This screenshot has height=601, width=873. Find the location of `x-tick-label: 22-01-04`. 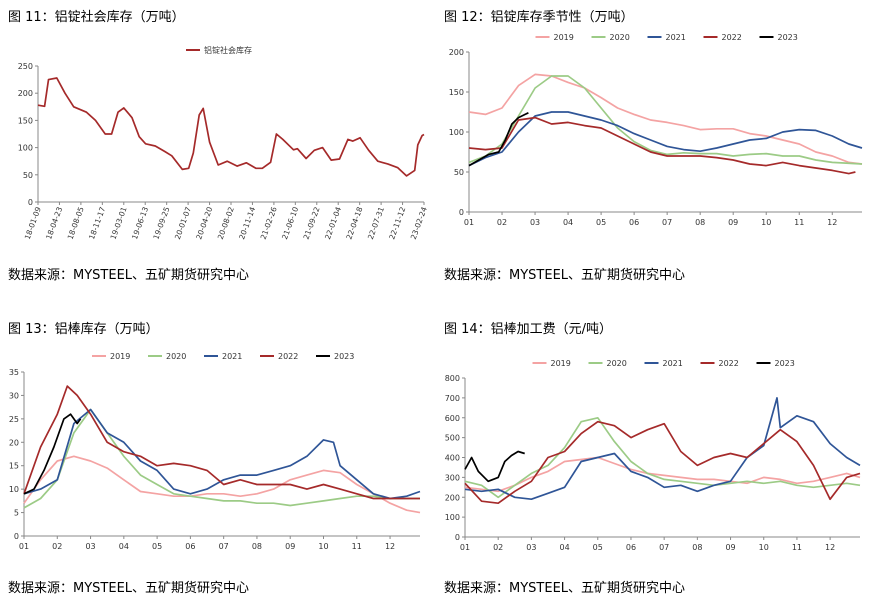

x-tick-label: 22-01-04 is located at coordinates (333, 222).